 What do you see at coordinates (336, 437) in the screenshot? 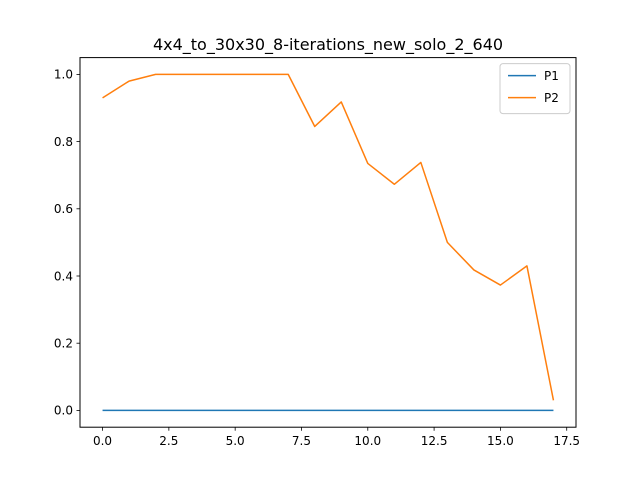
I see `x-axis: 0.0 2.5 5.0 7.5 10.0 12.5 15.0 17.5` at bounding box center [336, 437].